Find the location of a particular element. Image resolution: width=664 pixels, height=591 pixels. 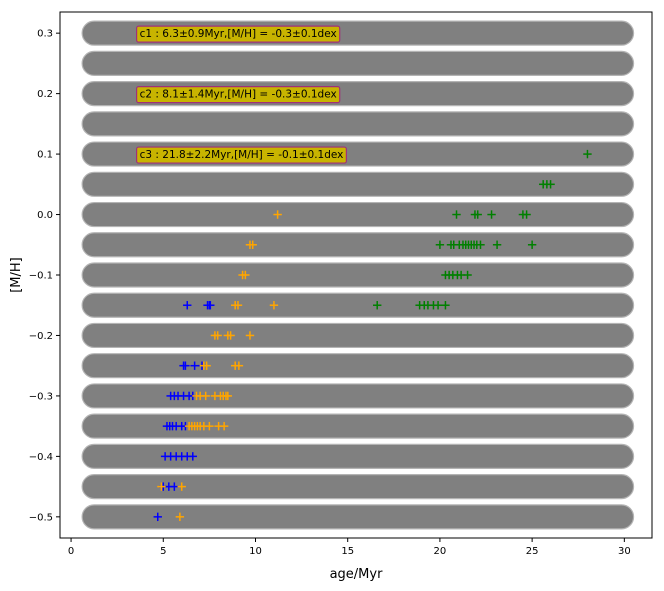

y-tick-label: −0.3 is located at coordinates (41, 396).